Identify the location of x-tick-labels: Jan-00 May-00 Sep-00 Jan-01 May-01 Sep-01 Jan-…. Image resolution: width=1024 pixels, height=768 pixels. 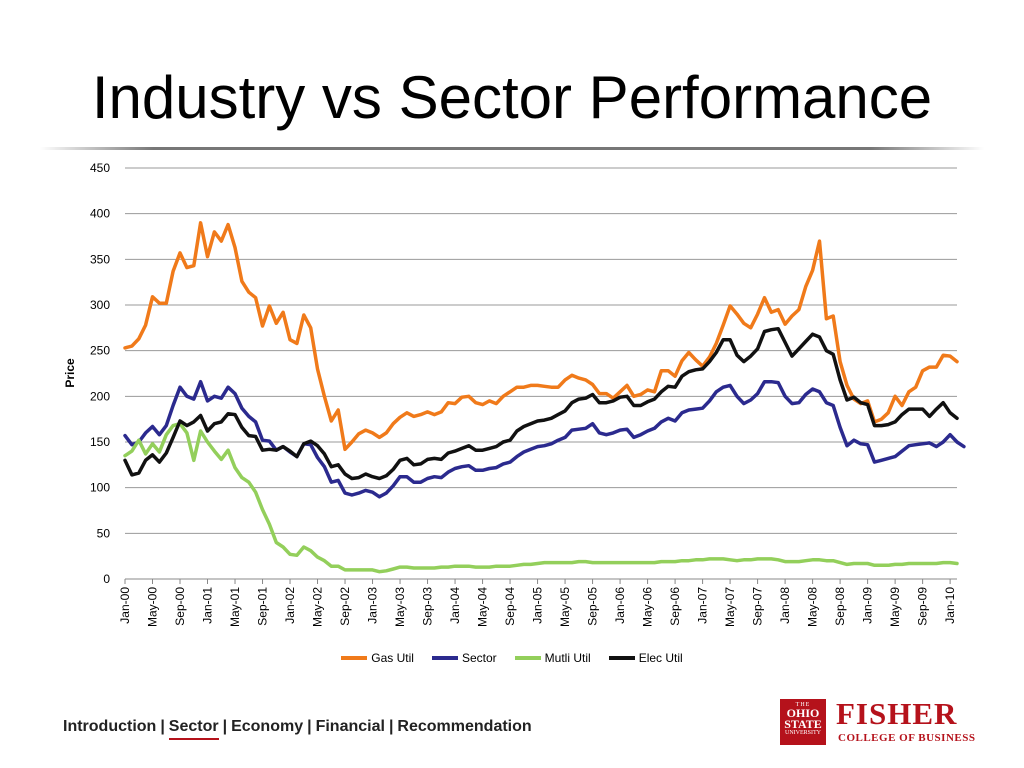
(537, 607).